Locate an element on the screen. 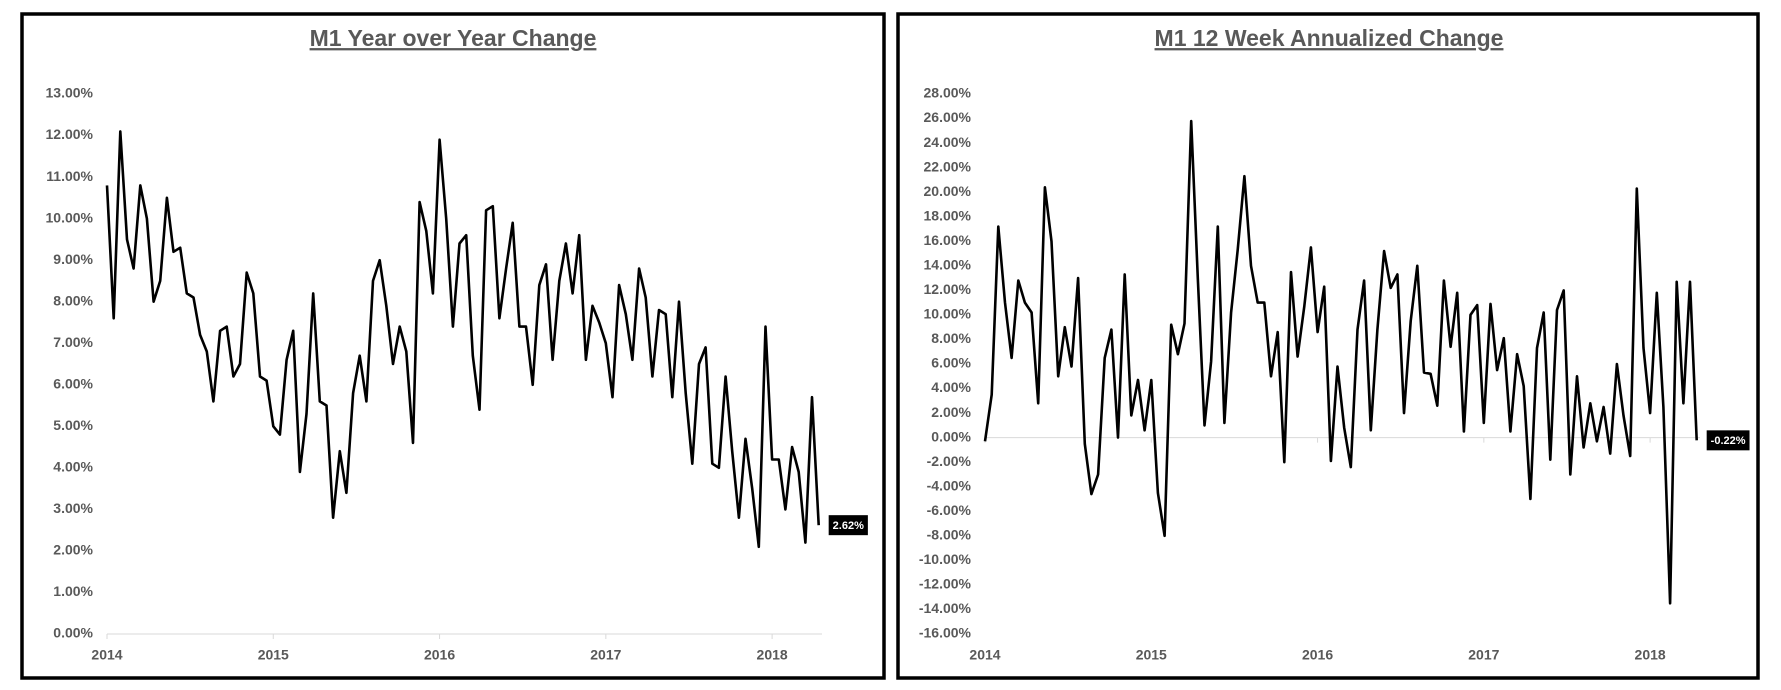 The height and width of the screenshot is (690, 1781). y-tick-label: 22.00% is located at coordinates (948, 166).